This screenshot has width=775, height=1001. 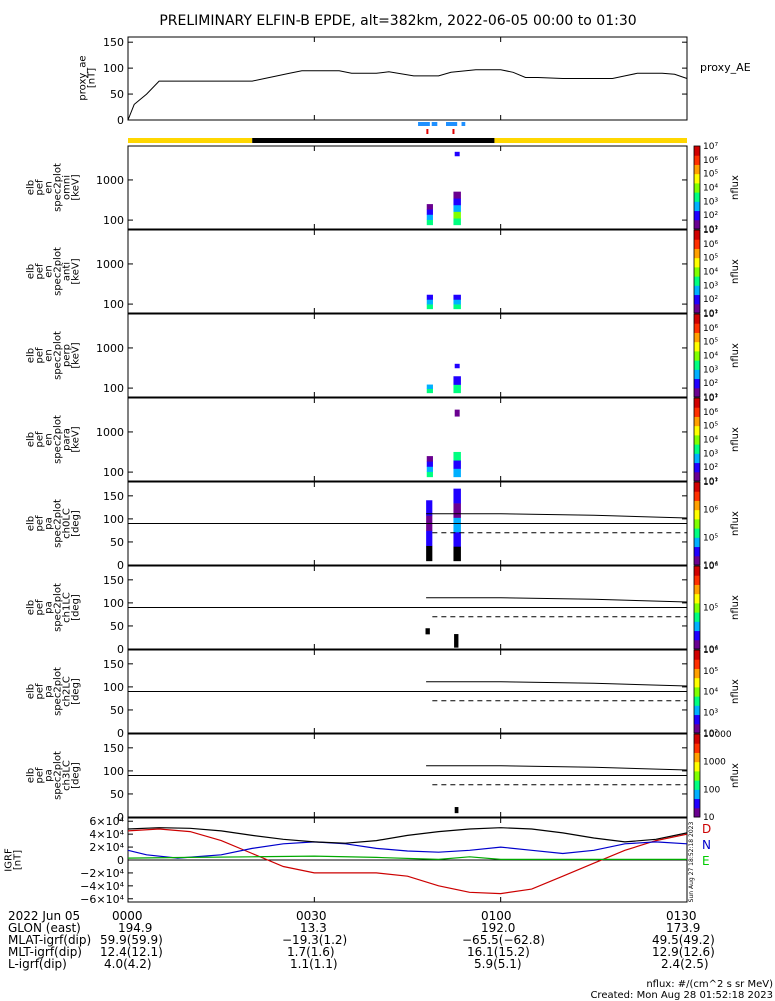 What do you see at coordinates (407, 858) in the screenshot?
I see `igrf-line` at bounding box center [407, 858].